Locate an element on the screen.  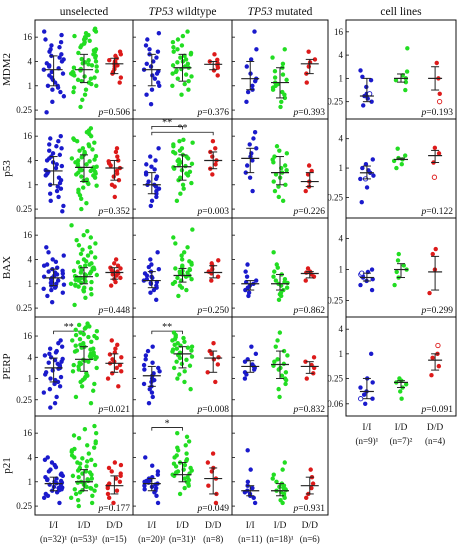
x-category-label: D/D is located at coordinates (310, 526).